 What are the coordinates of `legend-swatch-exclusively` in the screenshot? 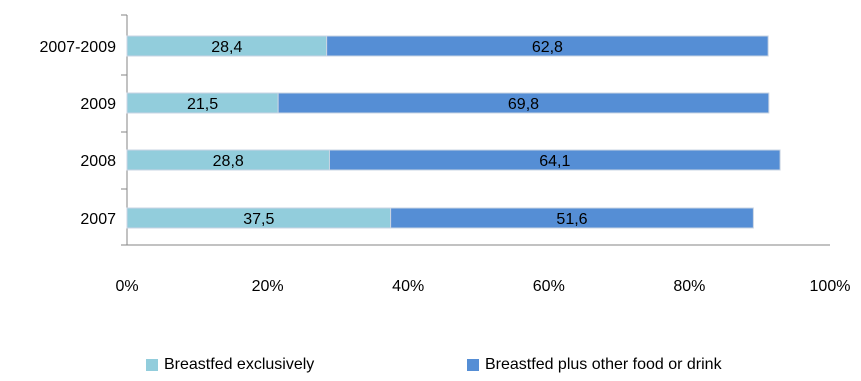 It's located at (152, 365).